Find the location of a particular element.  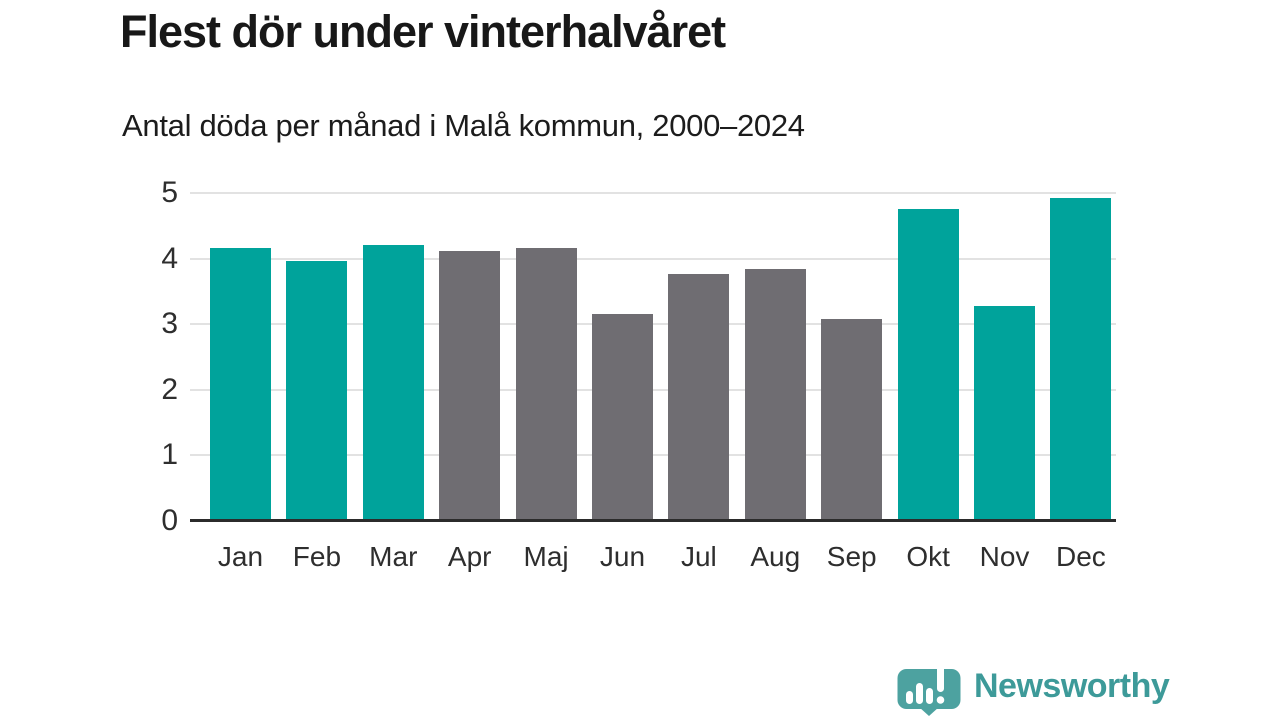

bar-jul is located at coordinates (699, 397).